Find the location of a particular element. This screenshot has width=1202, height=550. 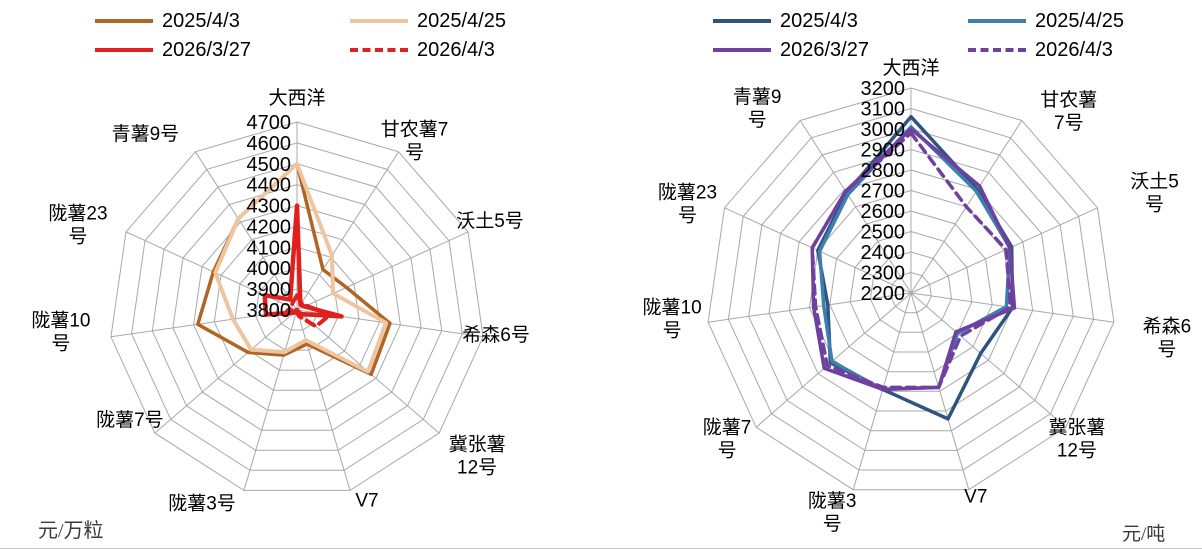

legend-item-left-2025-4-3: 2025/4/3 is located at coordinates (167, 21).